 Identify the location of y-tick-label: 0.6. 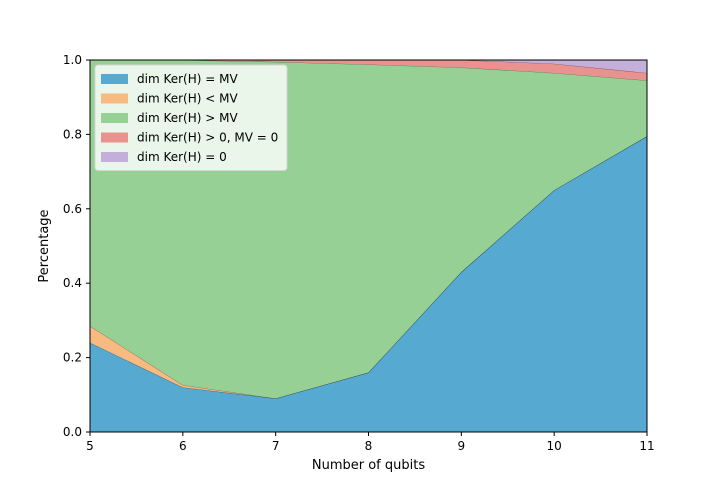
(72, 209).